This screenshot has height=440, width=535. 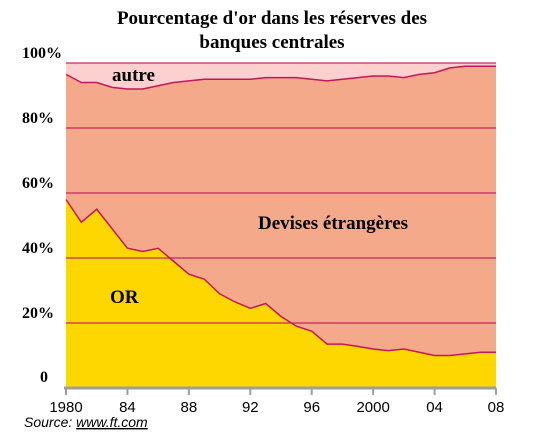 I want to click on series-label-autre: autre, so click(x=133, y=75).